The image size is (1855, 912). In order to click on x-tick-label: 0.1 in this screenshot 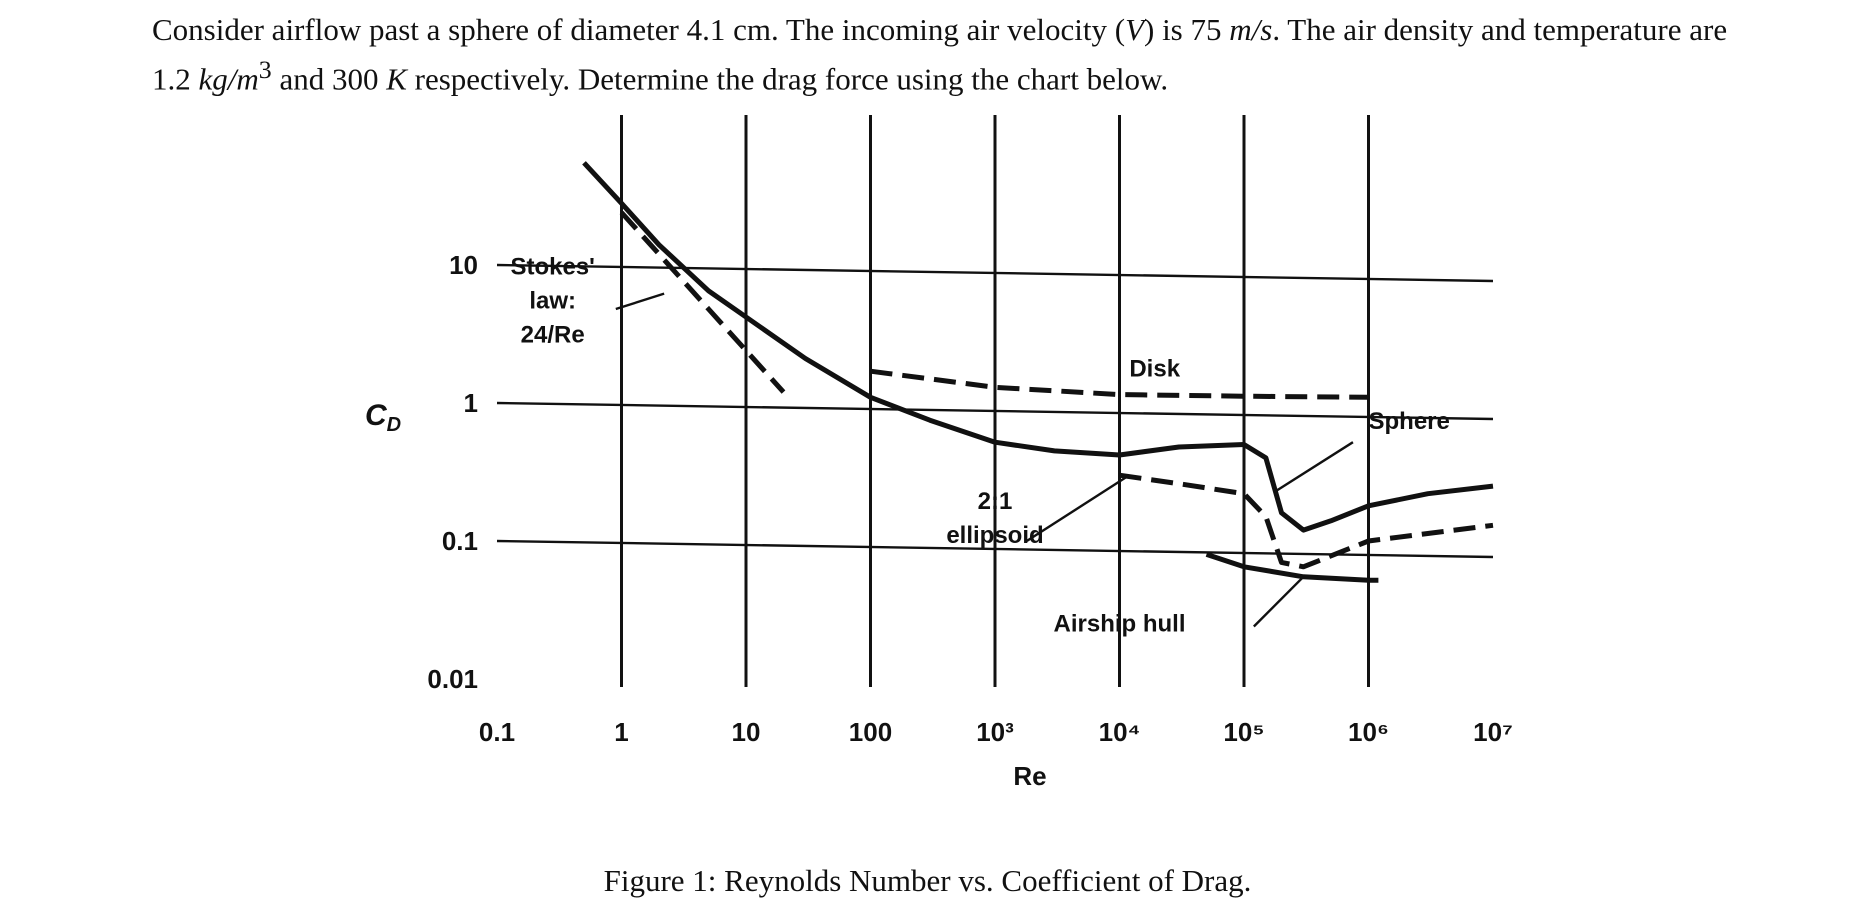, I will do `click(497, 732)`.